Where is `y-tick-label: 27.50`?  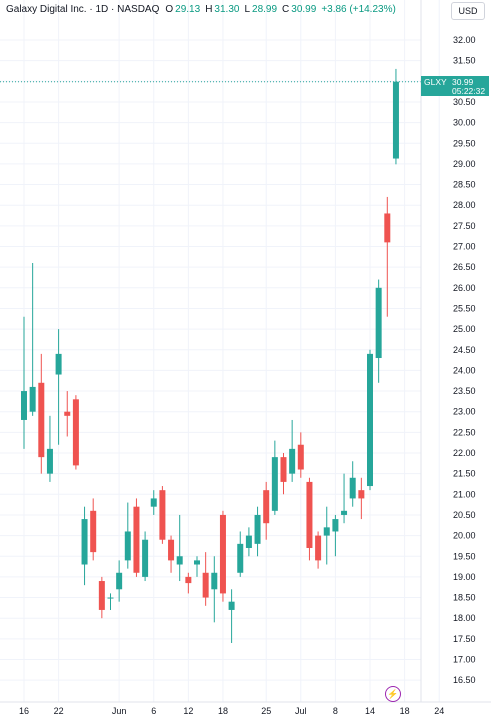 y-tick-label: 27.50 is located at coordinates (464, 226).